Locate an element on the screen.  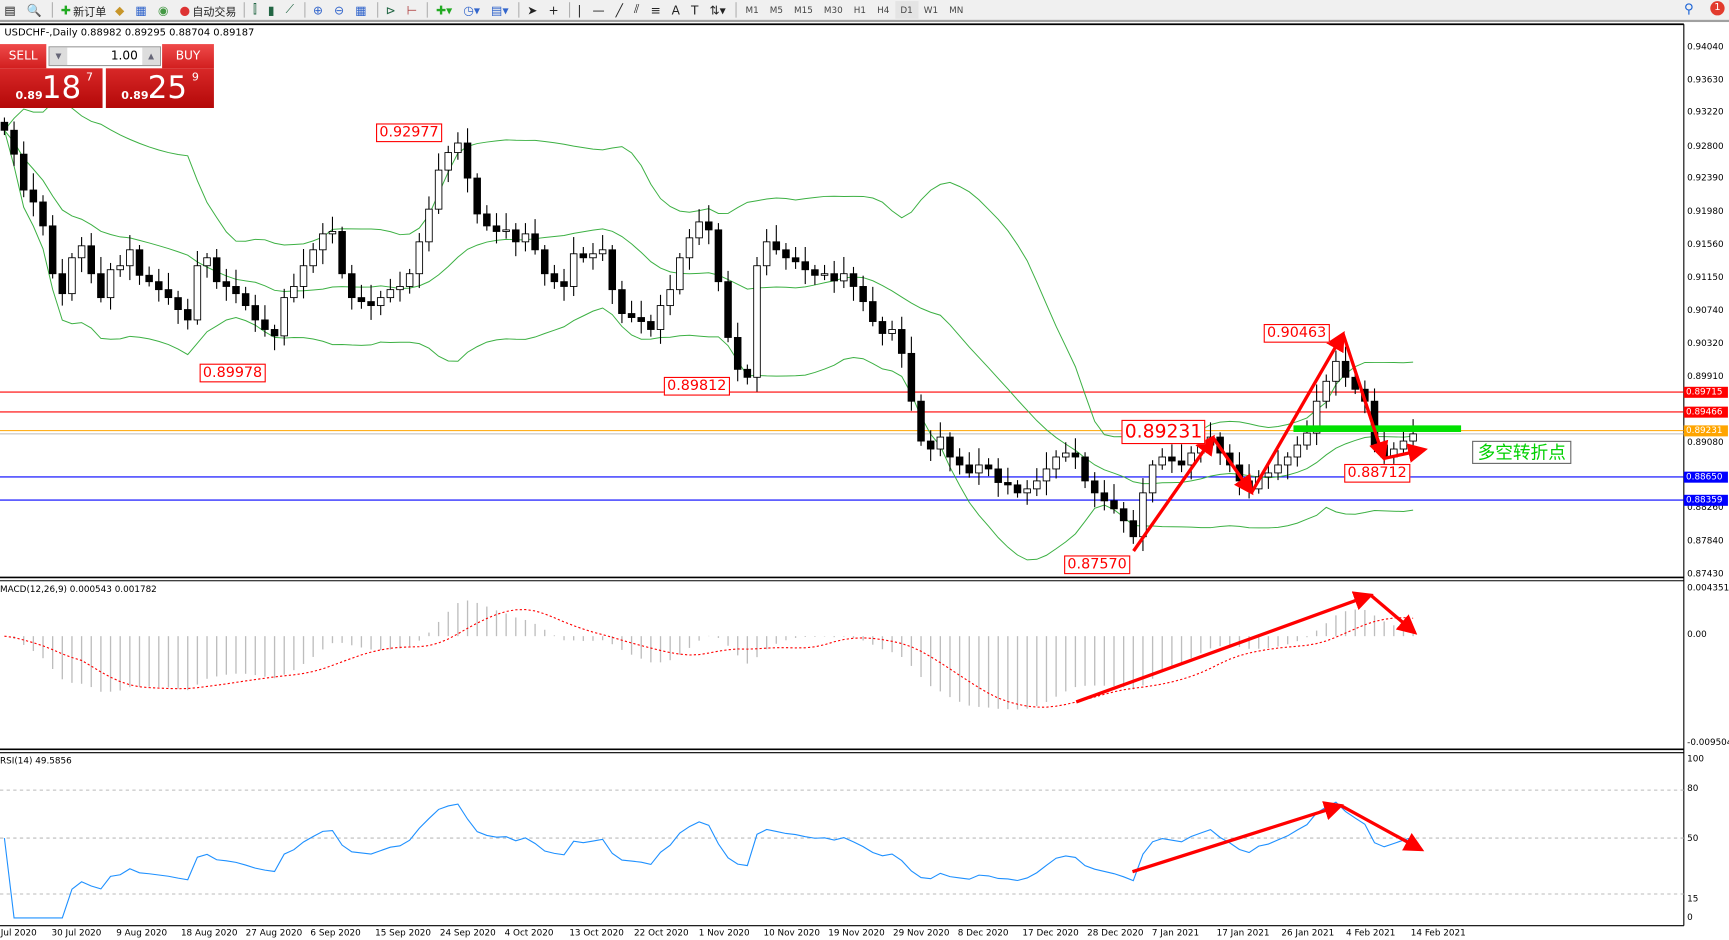
new-order-button: ✚ 新订单 is located at coordinates (83, 10).